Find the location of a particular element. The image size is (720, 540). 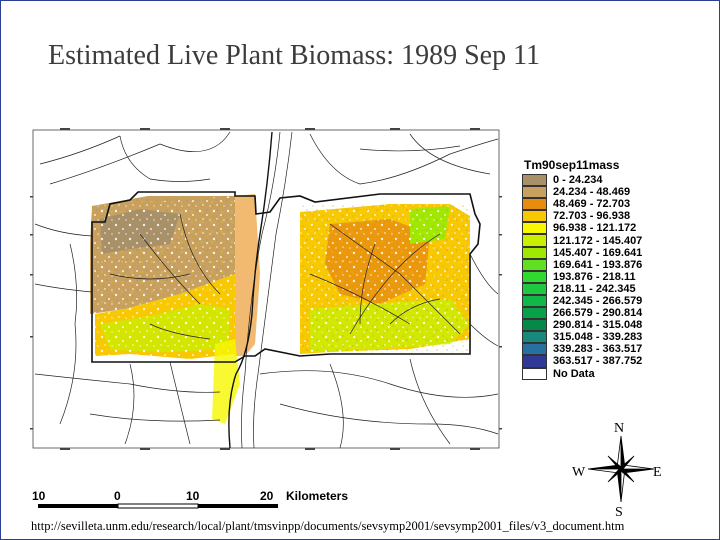

legend-item: 121.172 - 145.407 is located at coordinates (582, 240).